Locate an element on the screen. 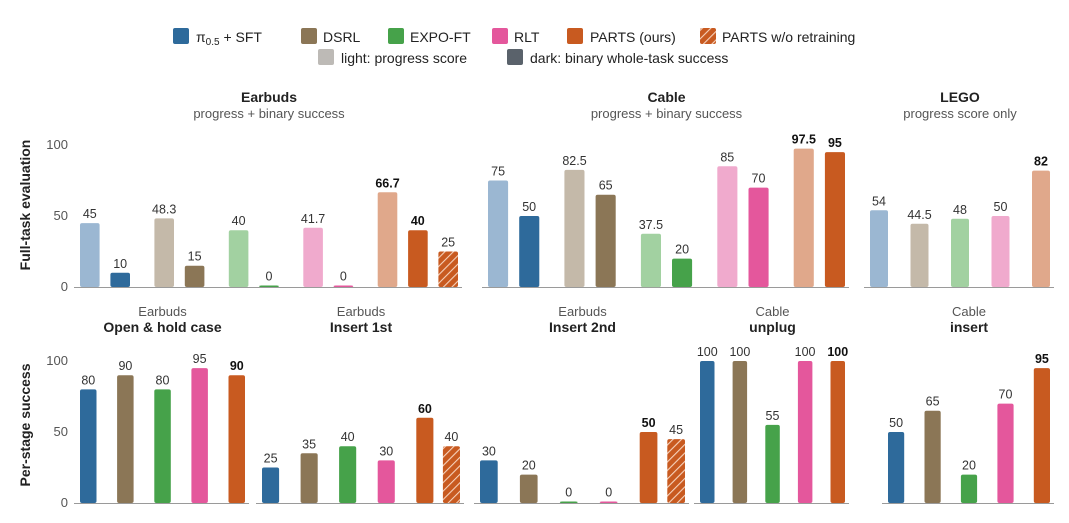 Image resolution: width=1069 pixels, height=523 pixels. legend-item-dark: dark: binary whole-task success is located at coordinates (617, 57).